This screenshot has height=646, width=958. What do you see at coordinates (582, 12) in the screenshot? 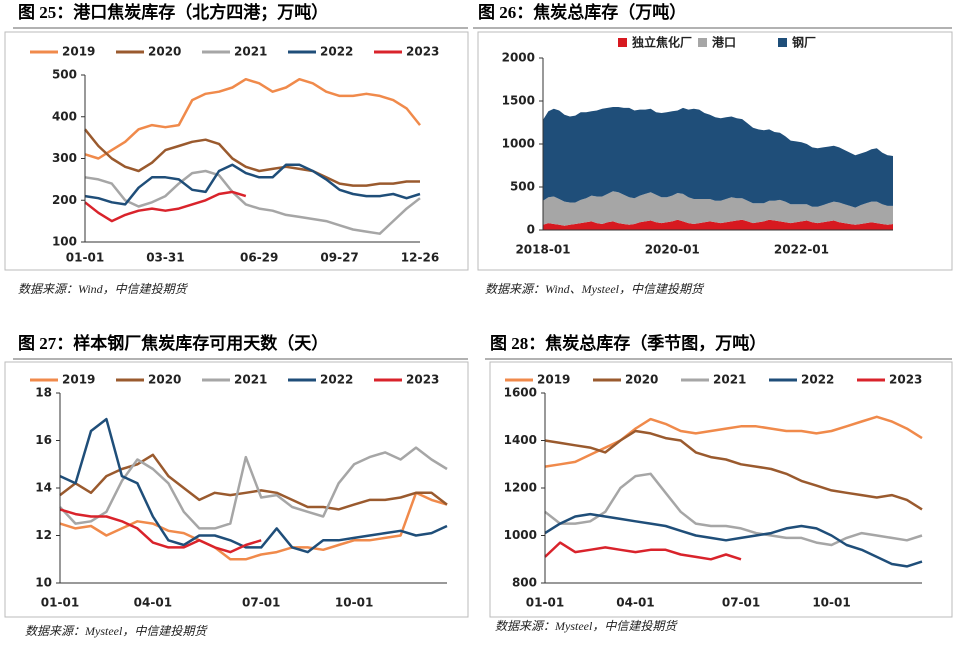
I see `chart-title: 图 26：焦炭总库存（万吨）` at bounding box center [582, 12].